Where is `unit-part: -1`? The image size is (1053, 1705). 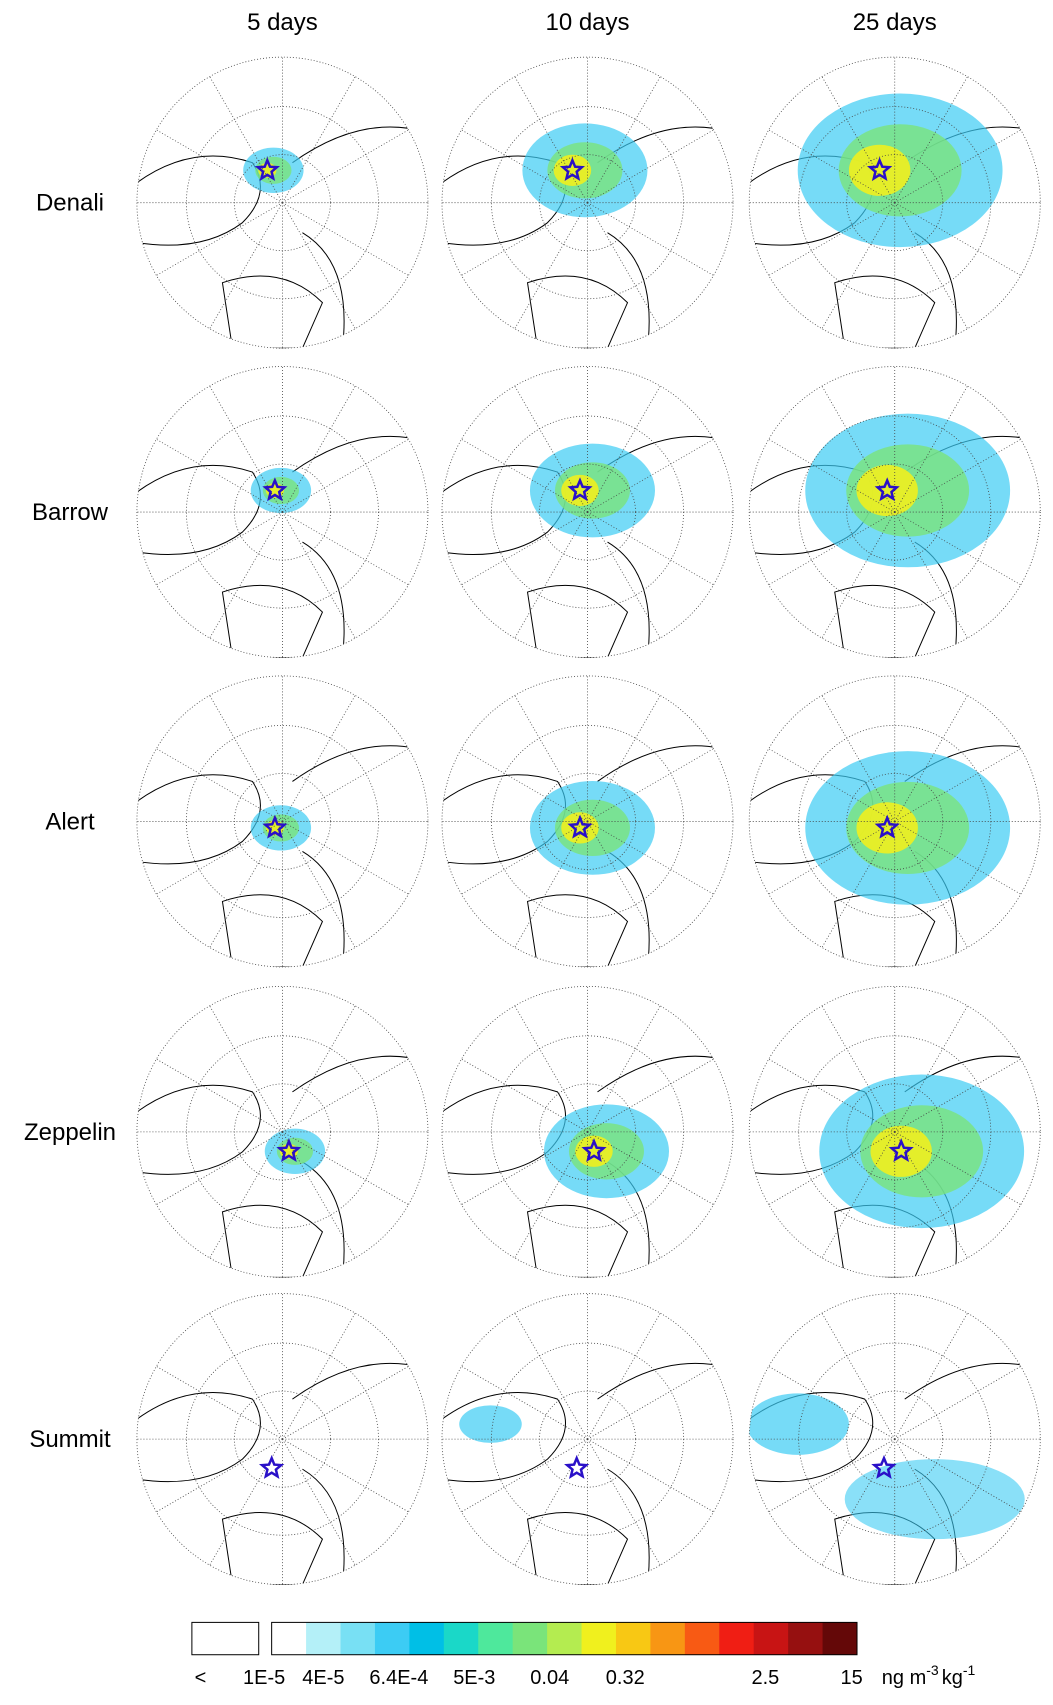
unit-part: -1 is located at coordinates (969, 1670).